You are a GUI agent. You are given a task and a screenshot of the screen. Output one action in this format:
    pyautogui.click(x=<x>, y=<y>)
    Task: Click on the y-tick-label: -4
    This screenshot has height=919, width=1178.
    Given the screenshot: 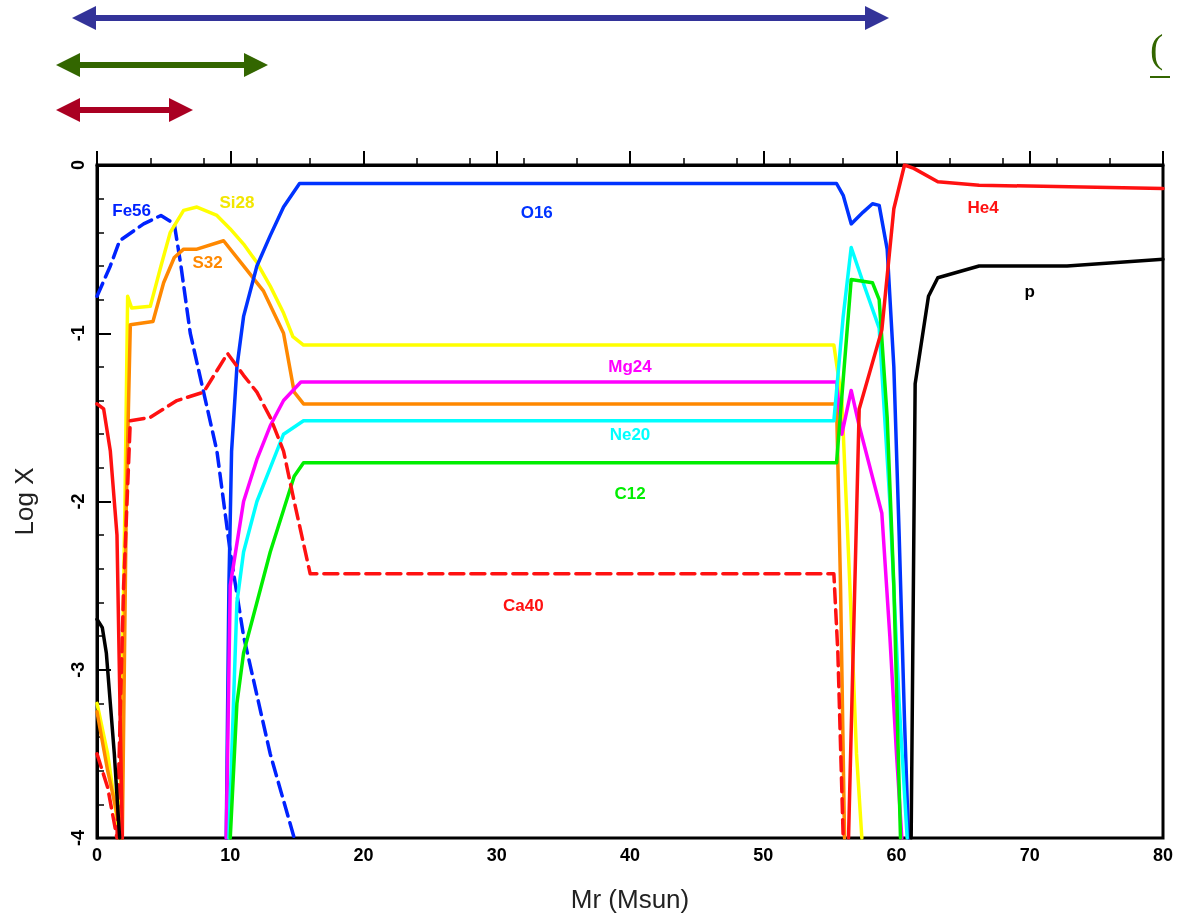 What is the action you would take?
    pyautogui.click(x=78, y=838)
    